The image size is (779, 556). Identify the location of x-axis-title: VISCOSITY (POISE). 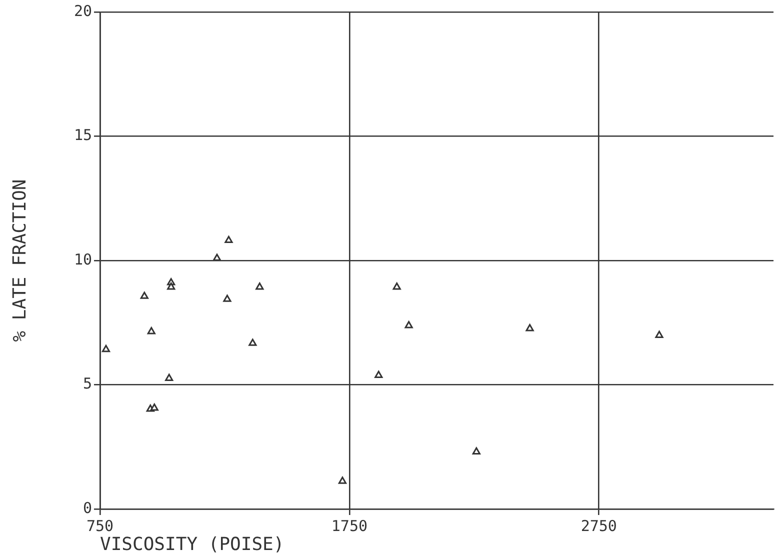
(192, 544).